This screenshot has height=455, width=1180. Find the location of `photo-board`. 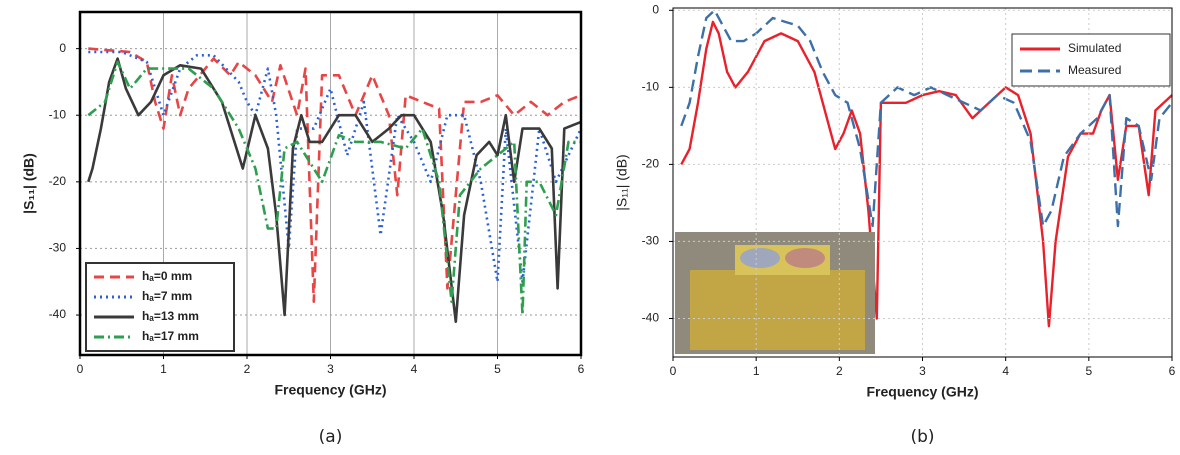

photo-board is located at coordinates (777, 310).